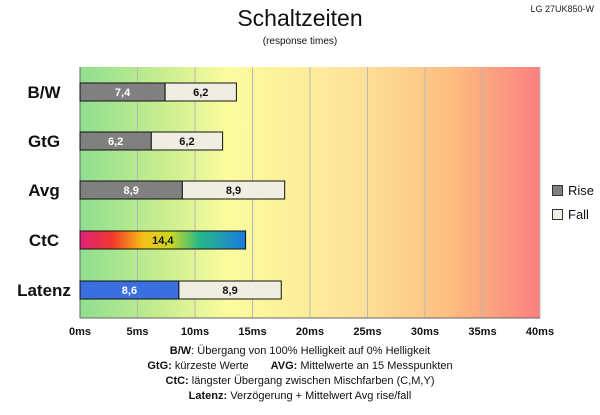  I want to click on x-tick-label: 35ms, so click(482, 332).